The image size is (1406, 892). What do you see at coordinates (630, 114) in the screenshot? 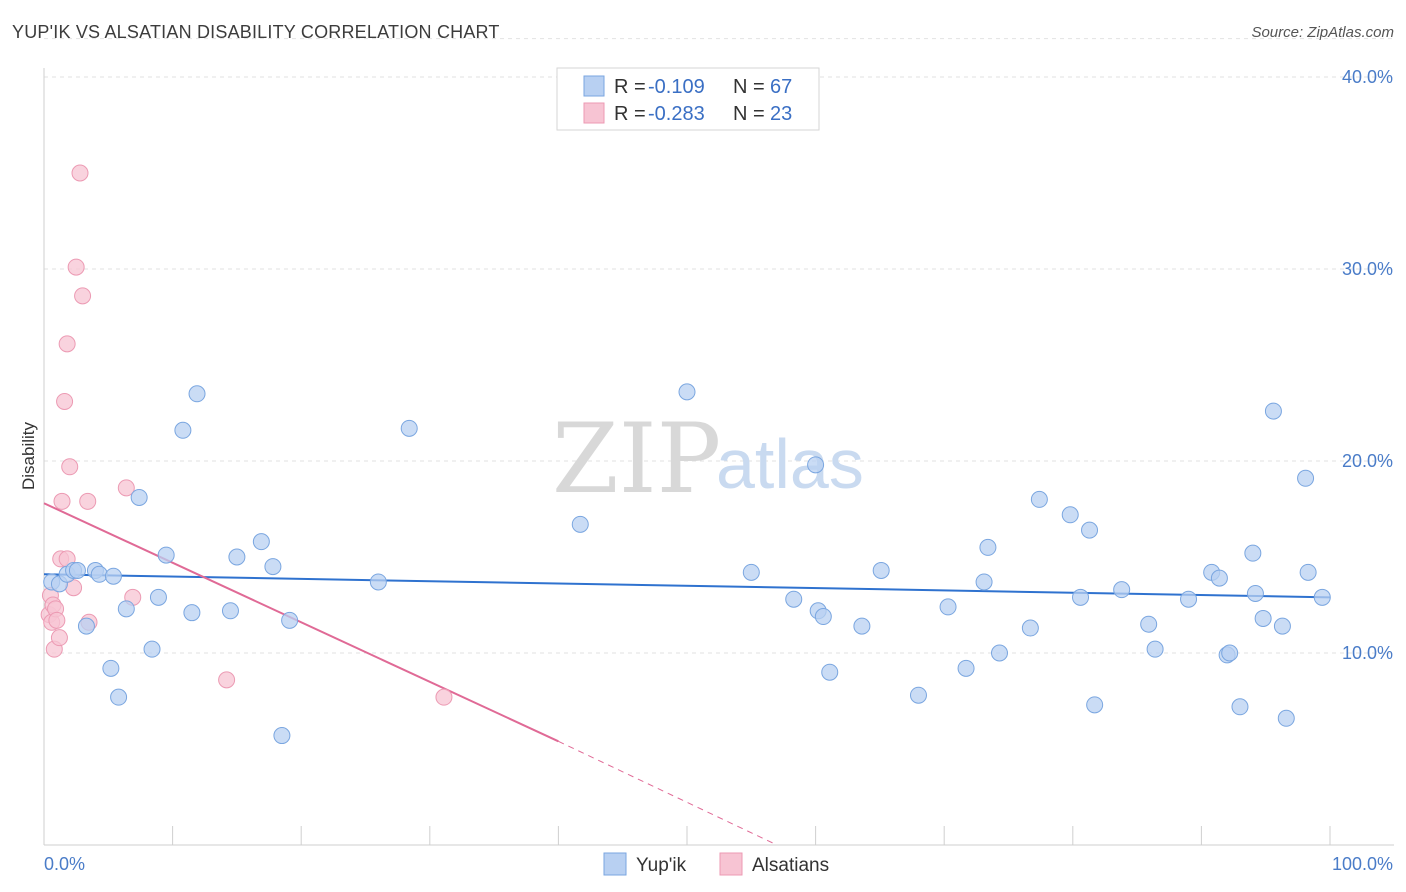
I see `legend-r-label-2: R =` at bounding box center [630, 114].